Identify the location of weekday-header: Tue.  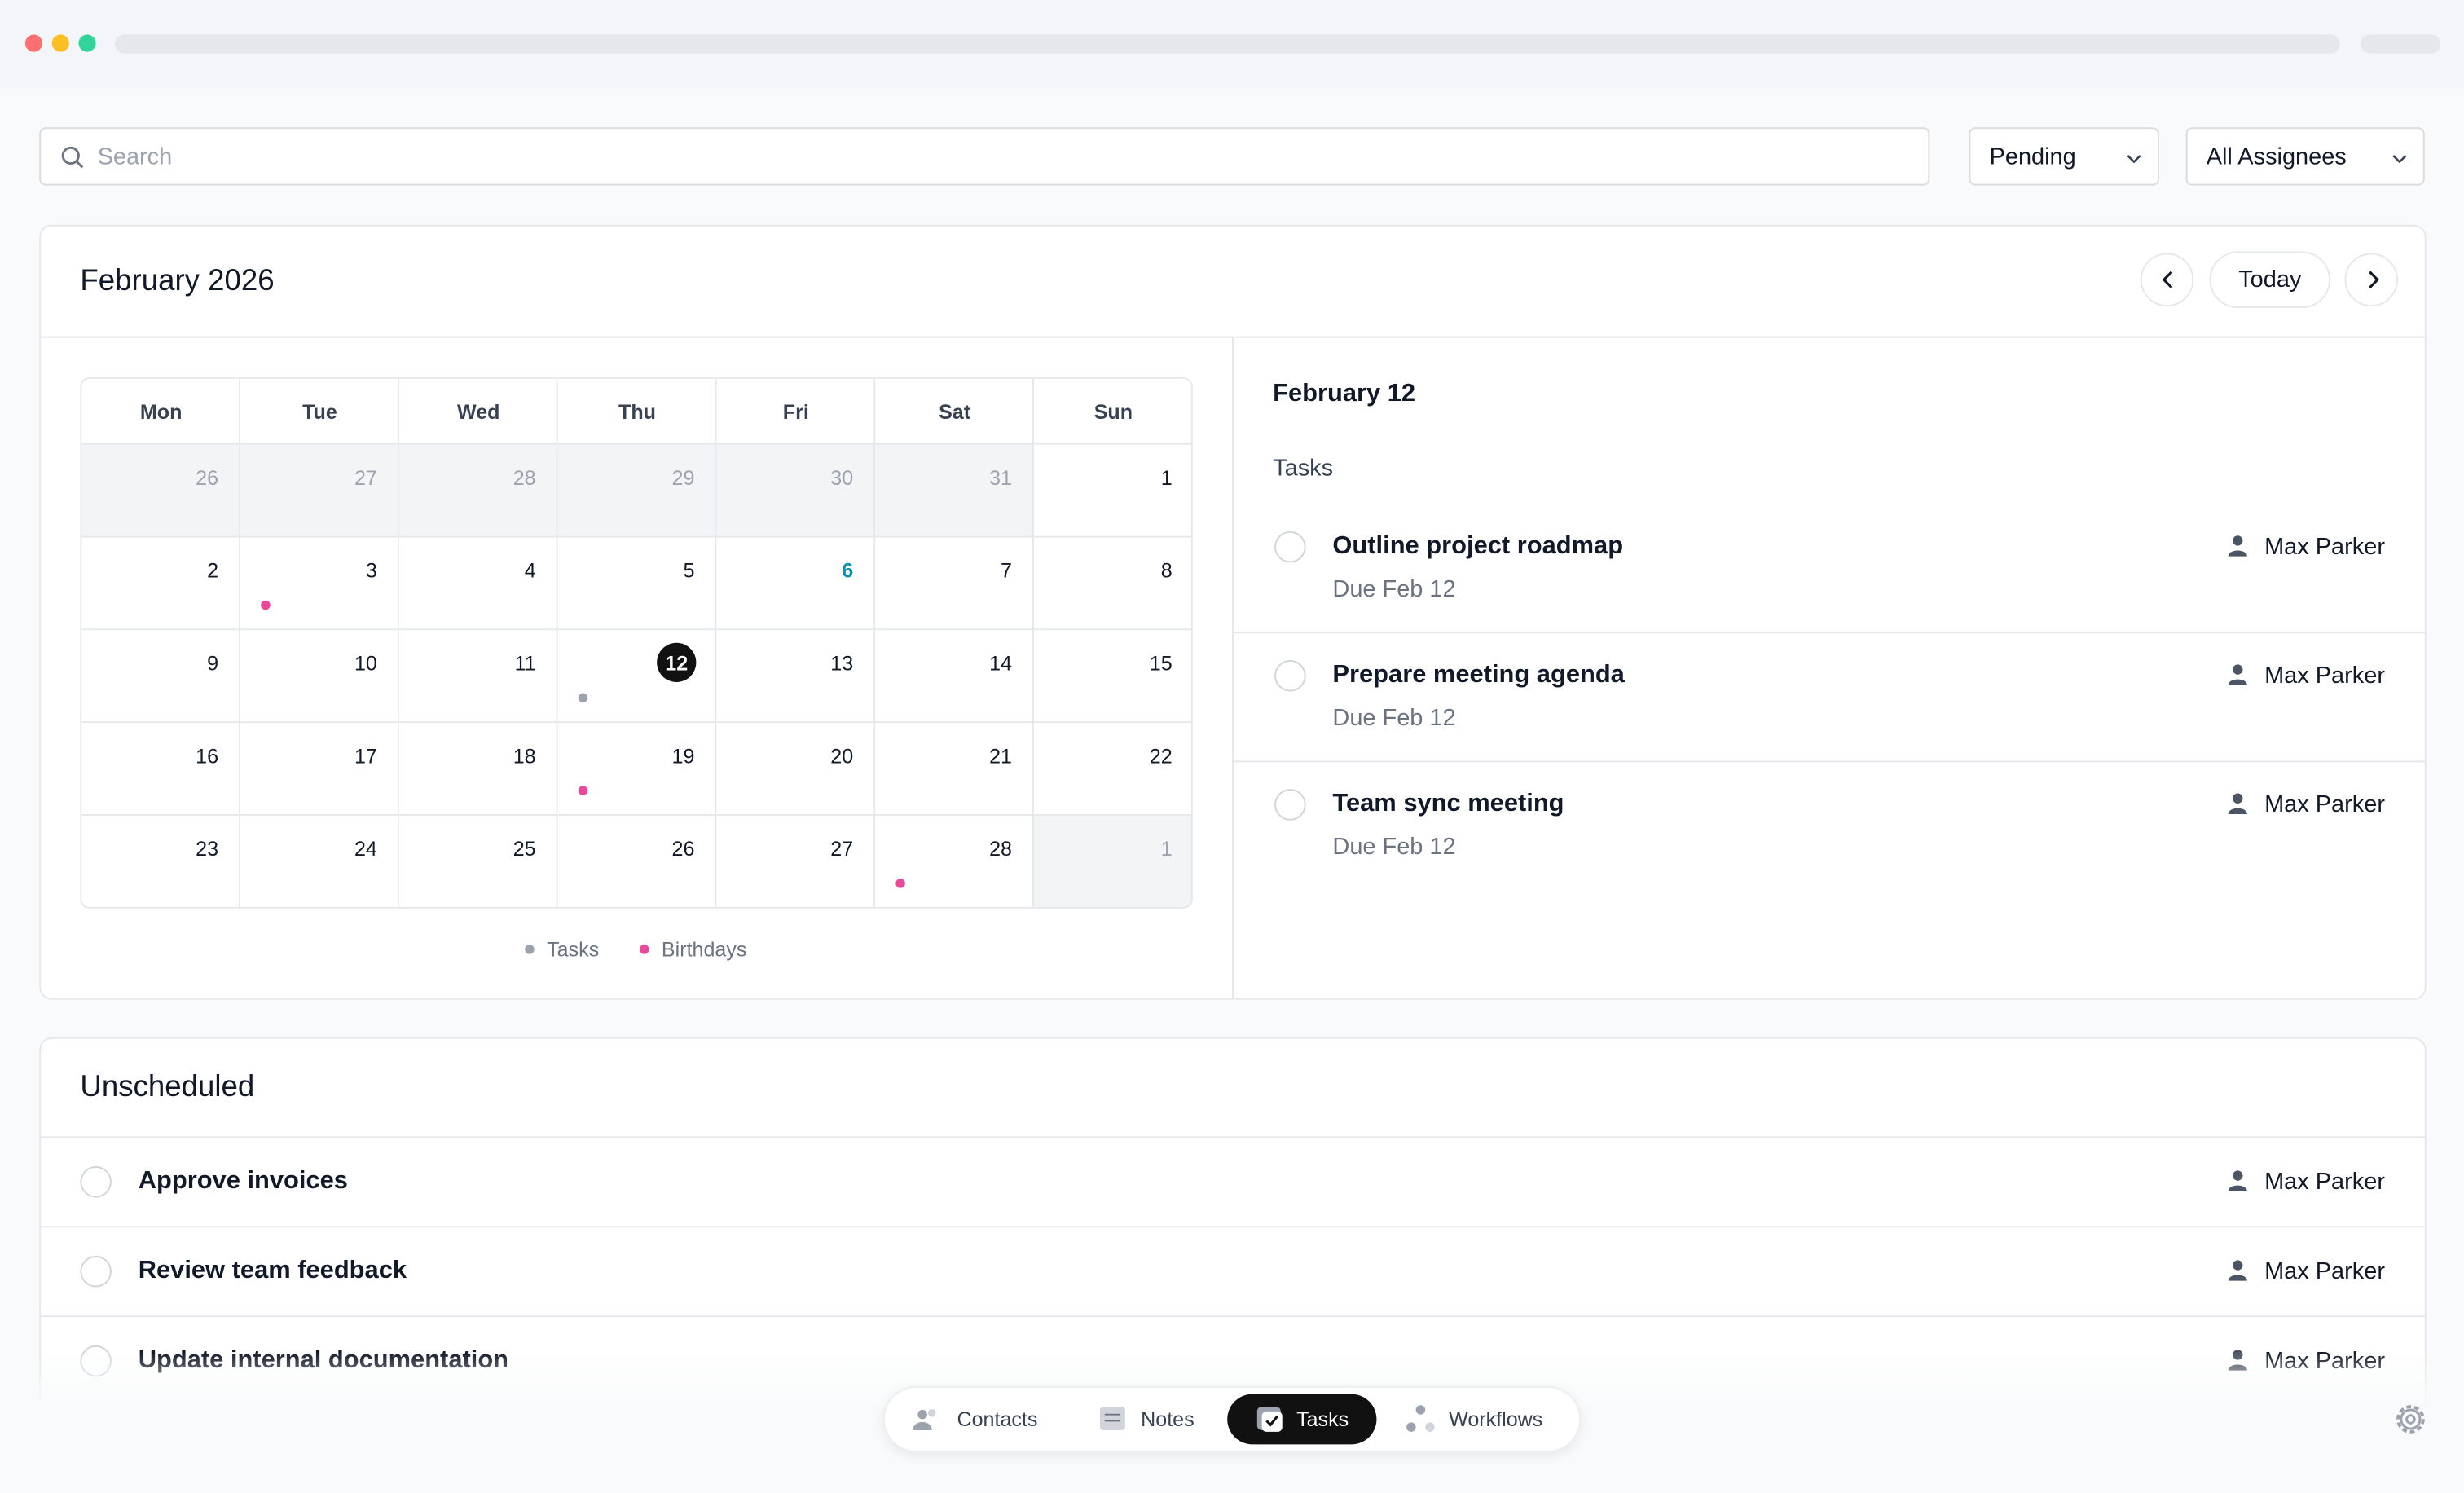
(319, 412).